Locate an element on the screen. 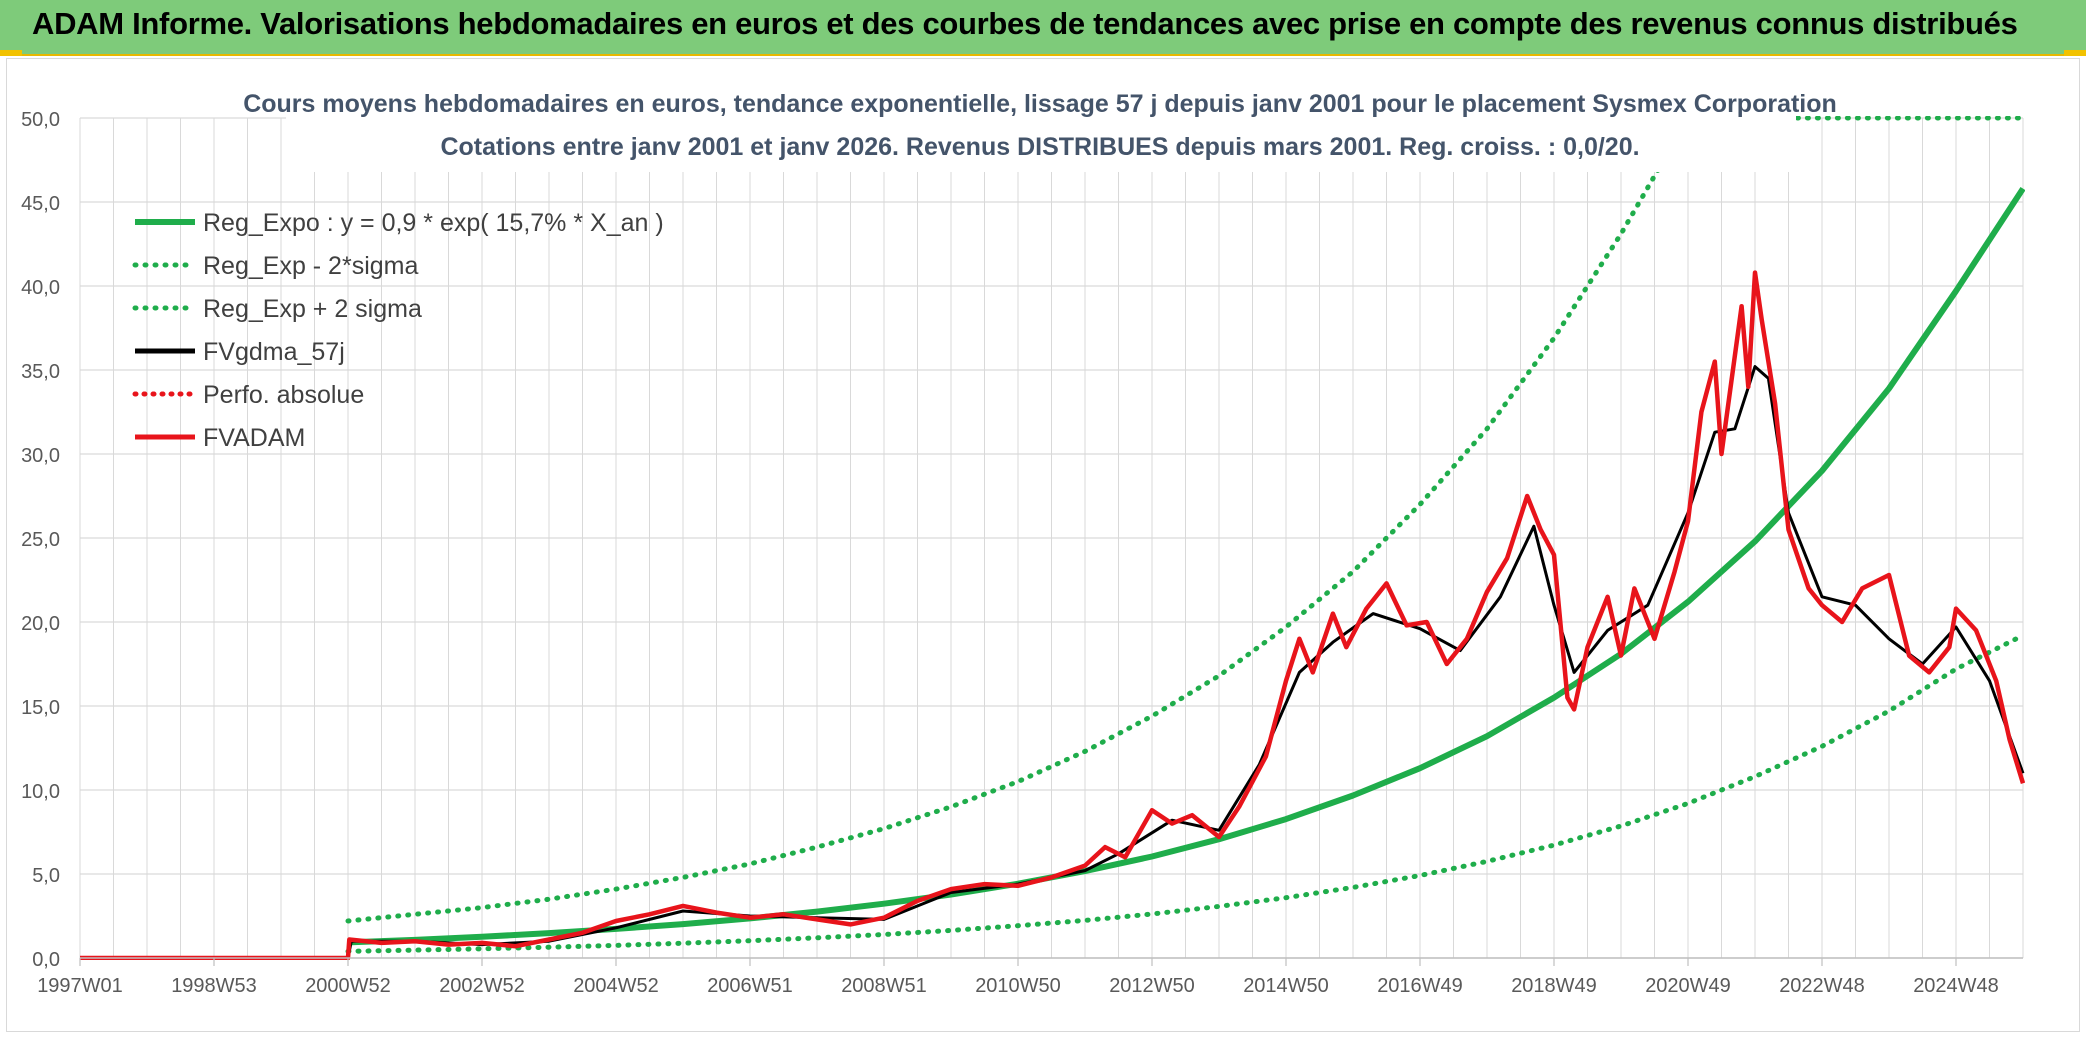 The height and width of the screenshot is (1037, 2086). y-tick-label: 20,0 is located at coordinates (40, 624).